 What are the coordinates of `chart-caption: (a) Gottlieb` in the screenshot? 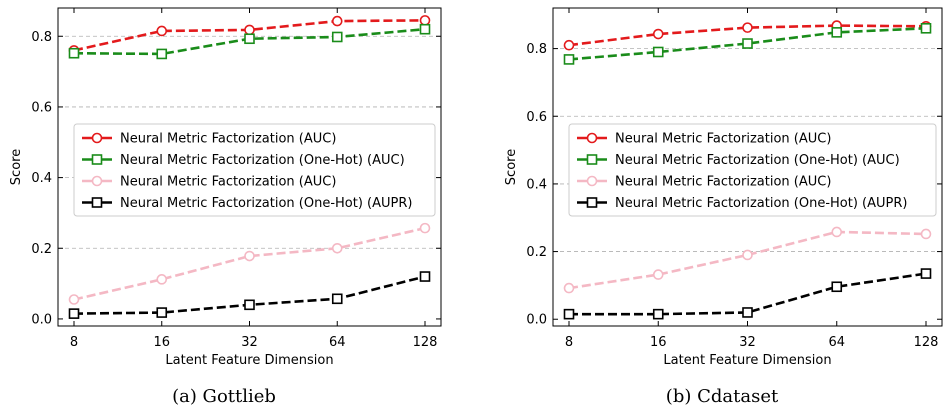 It's located at (224, 396).